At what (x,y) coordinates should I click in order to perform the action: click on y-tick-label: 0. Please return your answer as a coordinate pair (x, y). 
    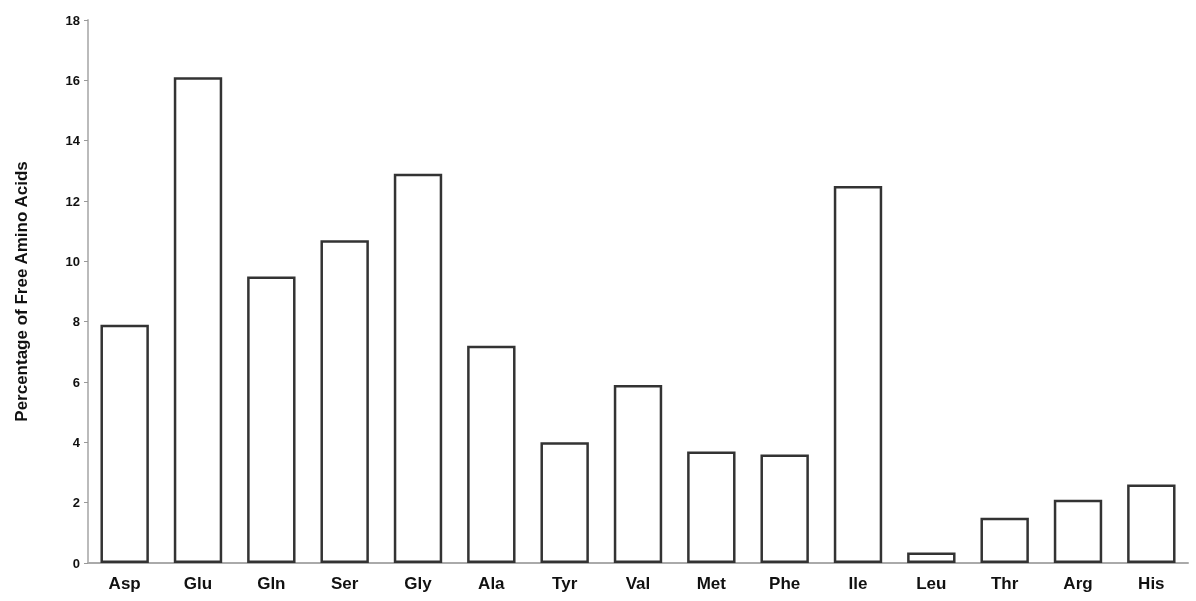
    Looking at the image, I should click on (76, 563).